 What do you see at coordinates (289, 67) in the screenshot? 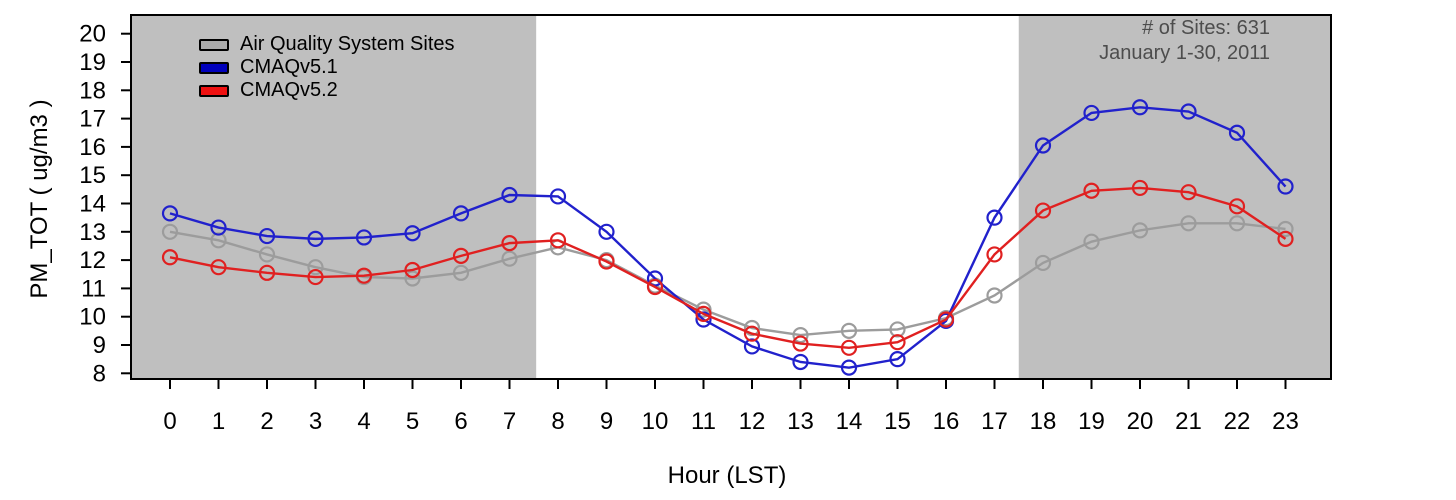
I see `legend-label-cmaqv51: CMAQv5.1` at bounding box center [289, 67].